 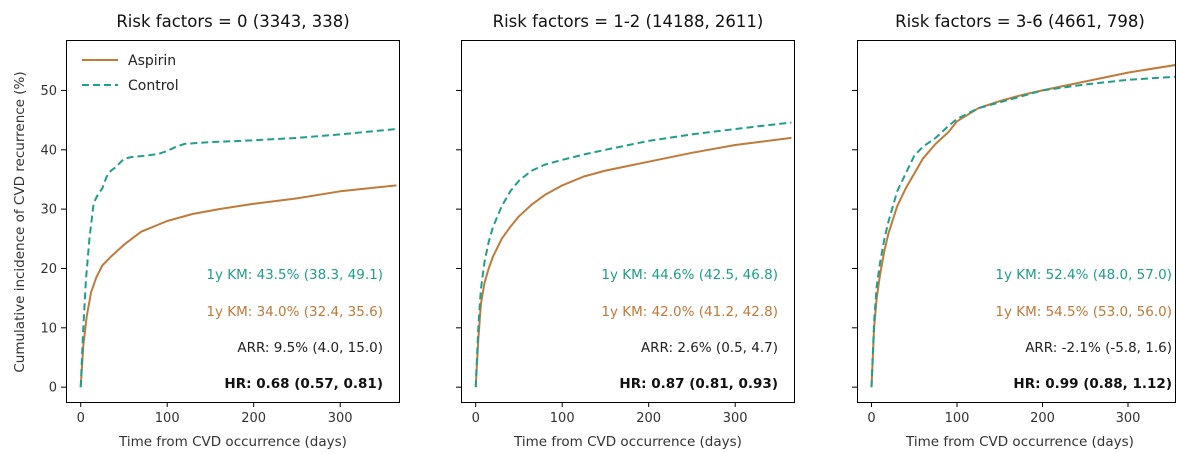 What do you see at coordinates (689, 312) in the screenshot?
I see `panel-1-km-aspirin: 1y KM: 42.0% (41.2, 42.8)` at bounding box center [689, 312].